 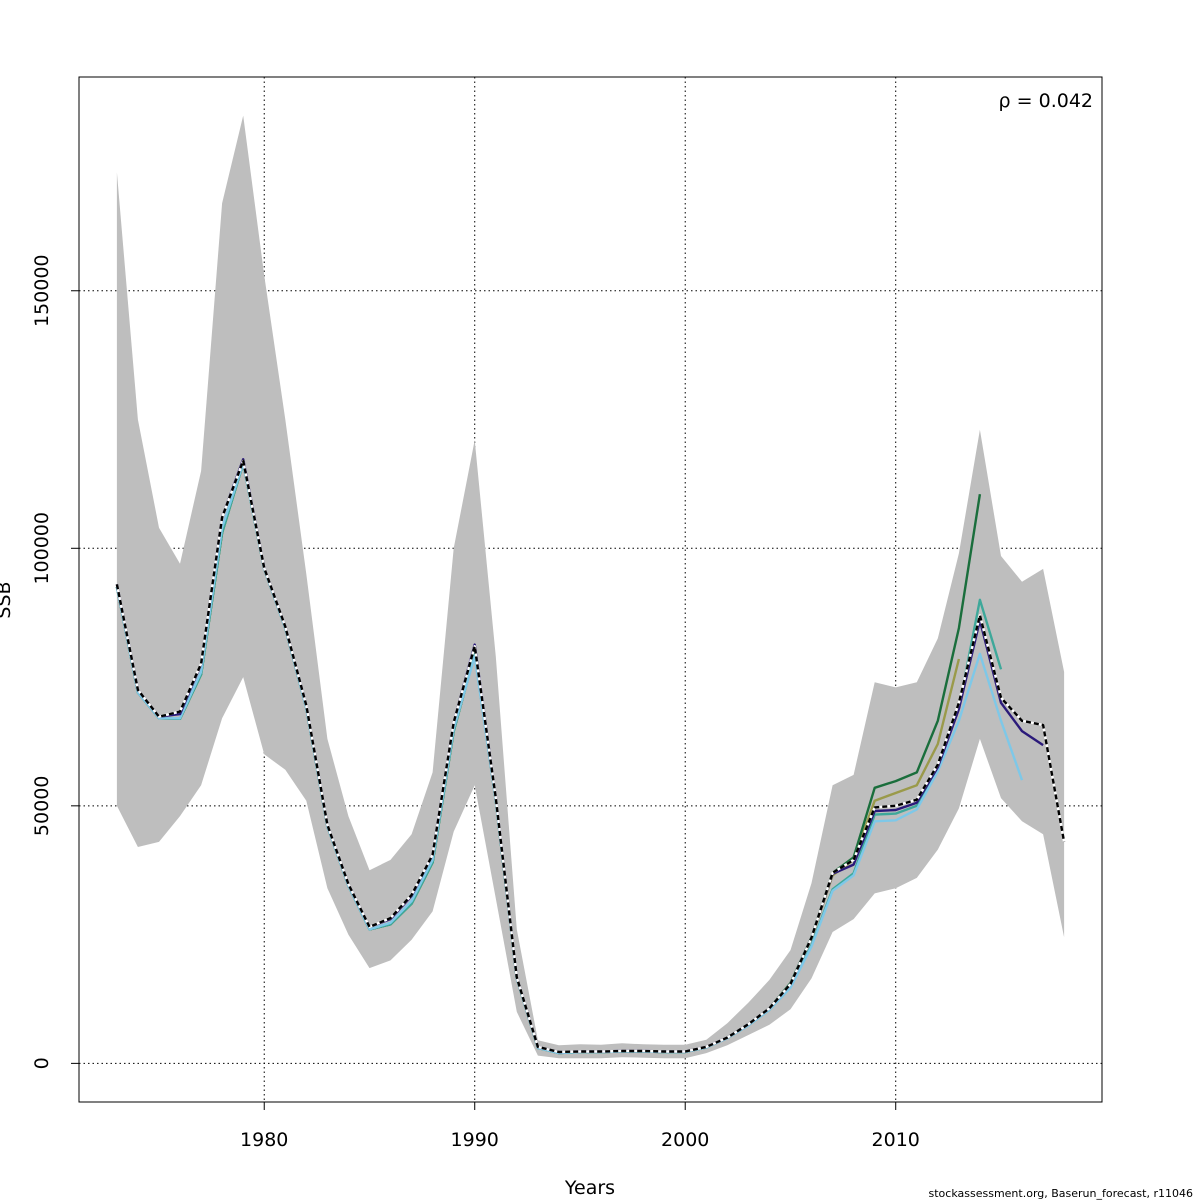 I want to click on y-tick-label: 100000, so click(x=42, y=548).